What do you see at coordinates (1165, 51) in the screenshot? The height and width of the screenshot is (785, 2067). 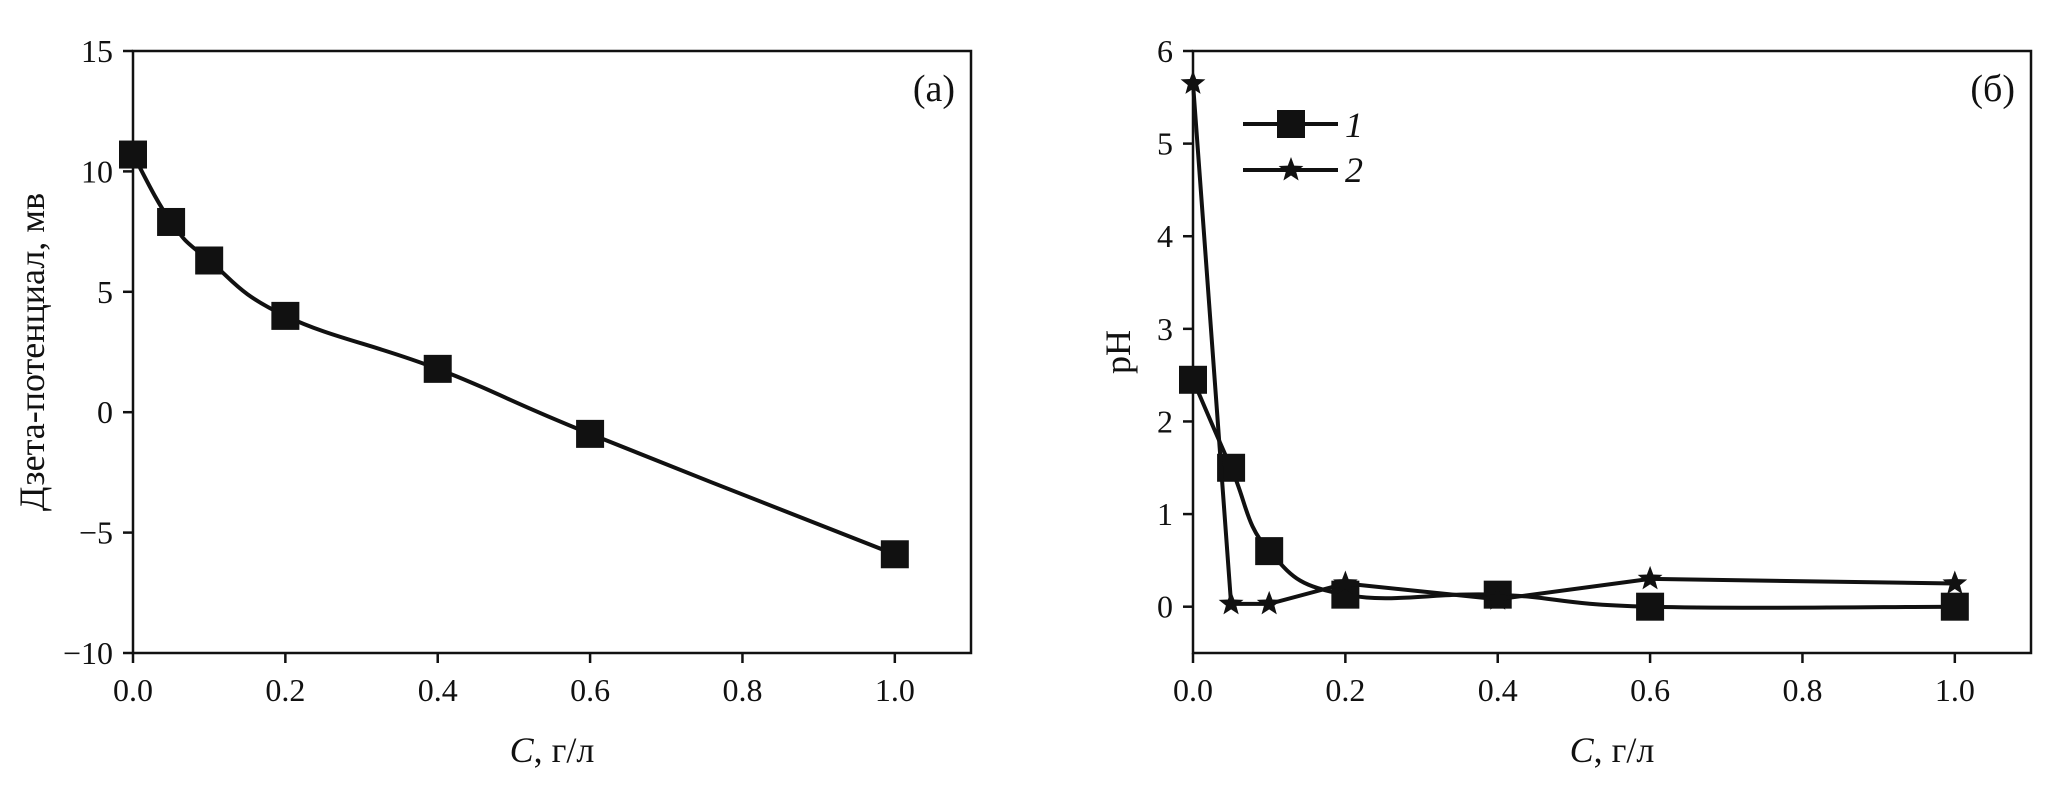 I see `y-tick-label: 6` at bounding box center [1165, 51].